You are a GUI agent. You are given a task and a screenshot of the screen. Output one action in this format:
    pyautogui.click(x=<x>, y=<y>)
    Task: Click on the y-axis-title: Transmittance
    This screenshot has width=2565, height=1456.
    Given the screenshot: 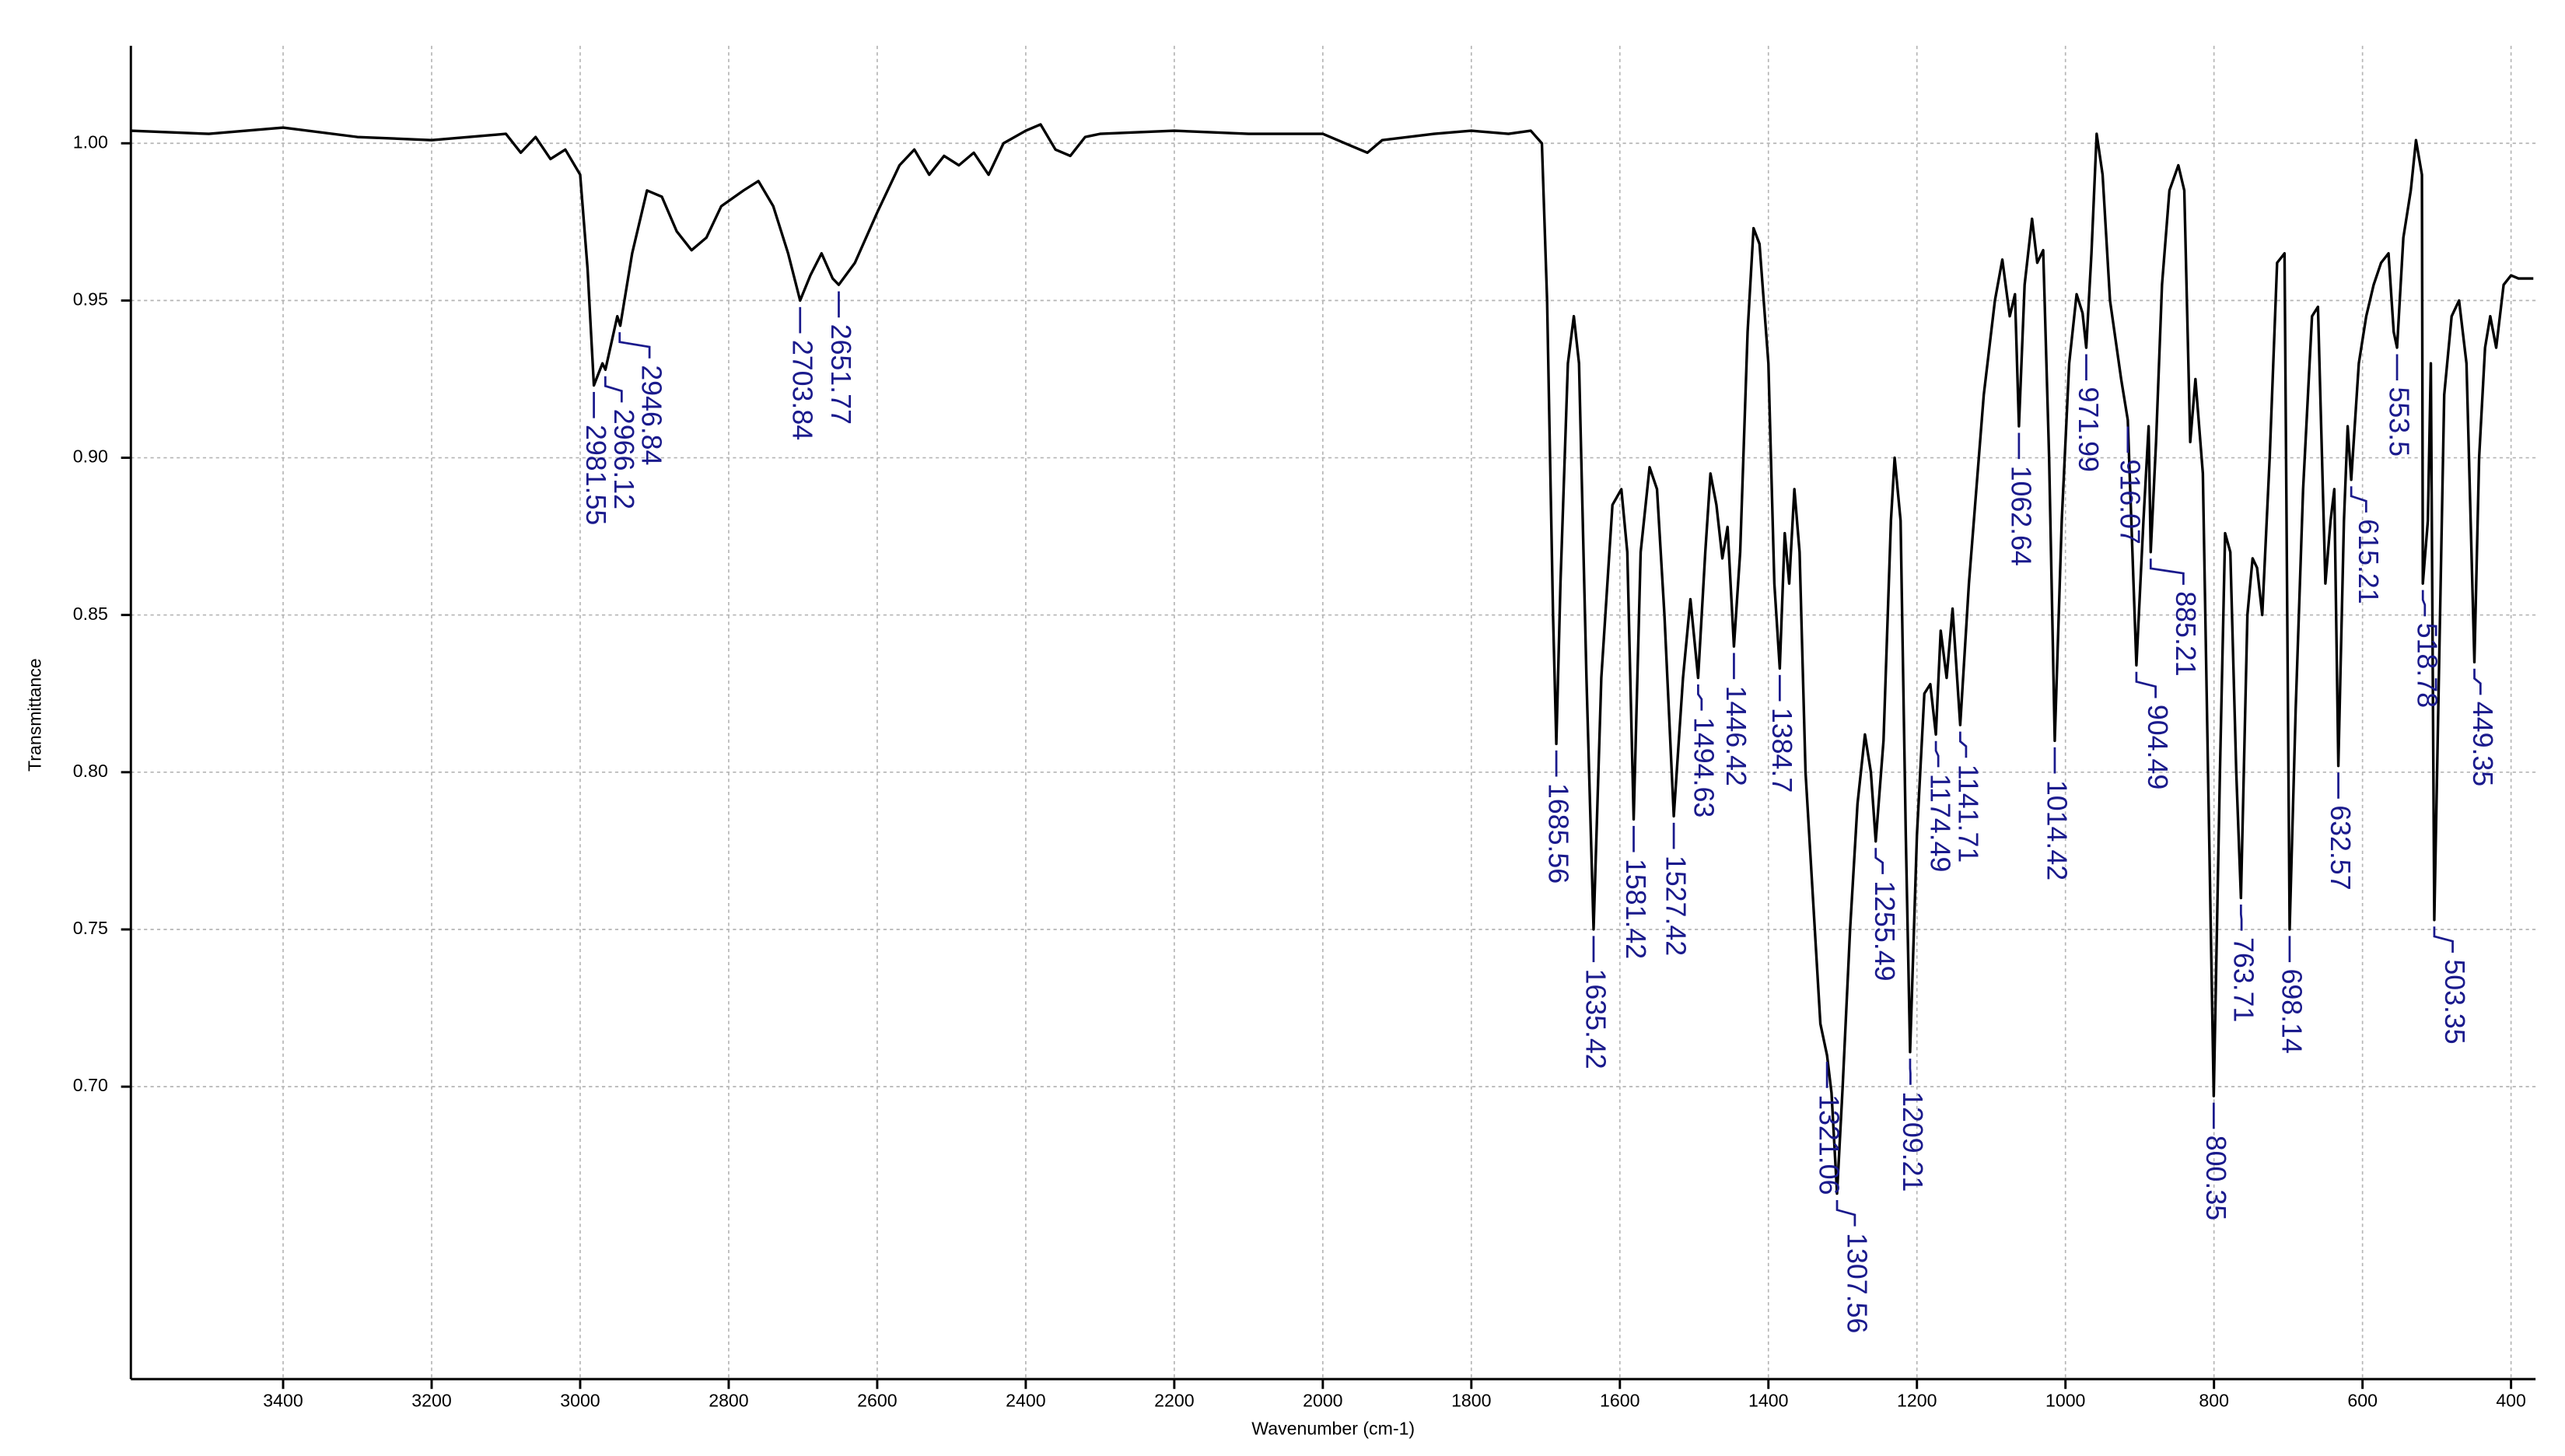 What is the action you would take?
    pyautogui.click(x=34, y=715)
    